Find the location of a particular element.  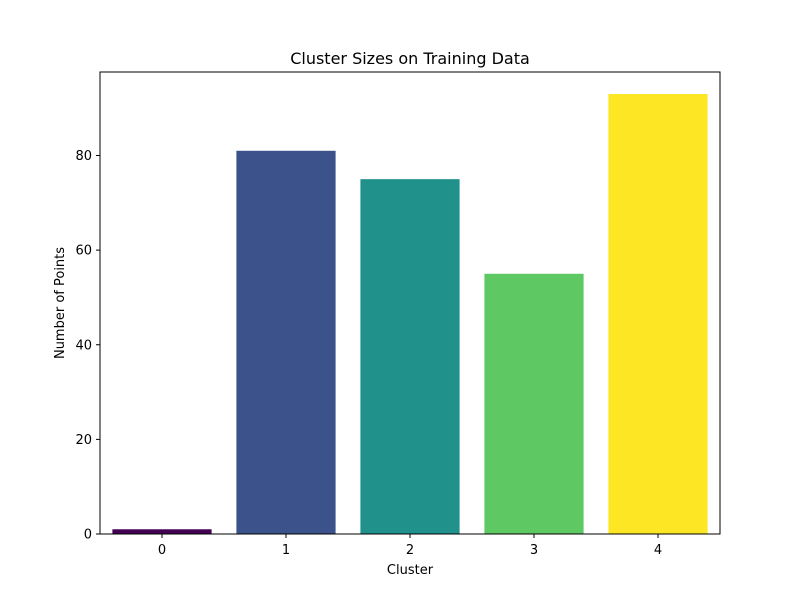

x-tick-label: 3 is located at coordinates (534, 550).